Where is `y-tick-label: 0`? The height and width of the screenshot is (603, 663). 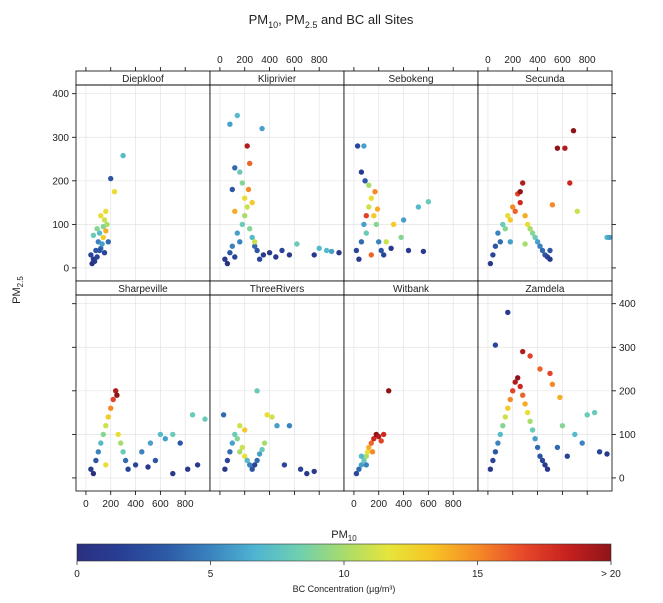
y-tick-label: 0 is located at coordinates (66, 268).